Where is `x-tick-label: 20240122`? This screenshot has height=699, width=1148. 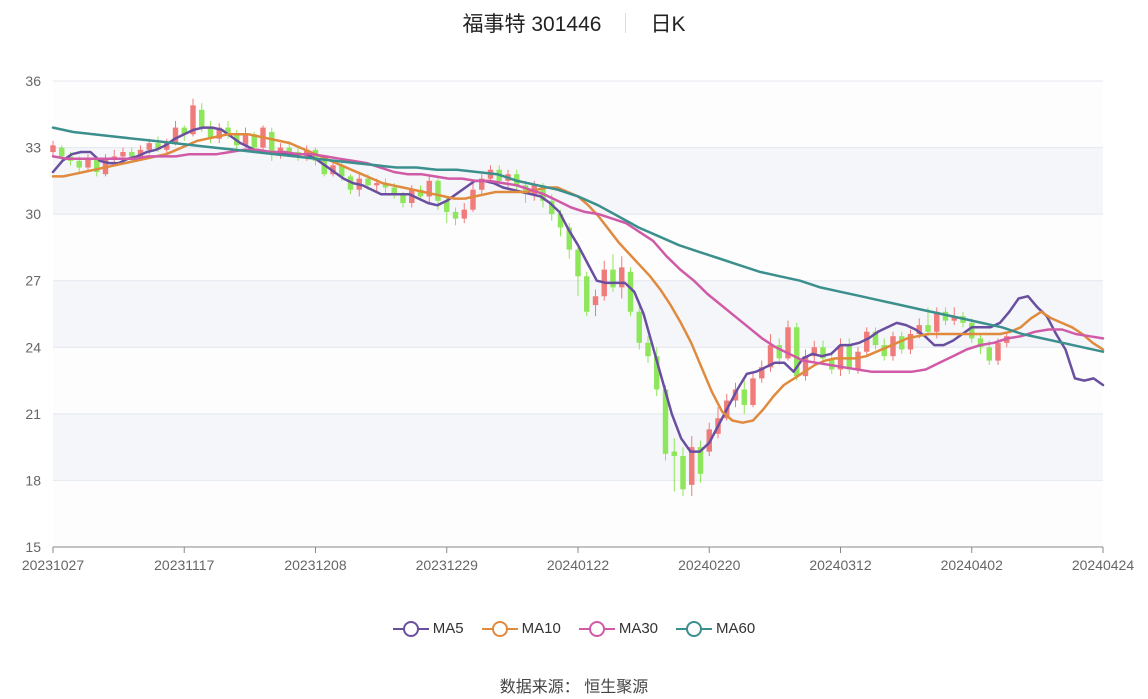 x-tick-label: 20240122 is located at coordinates (578, 565).